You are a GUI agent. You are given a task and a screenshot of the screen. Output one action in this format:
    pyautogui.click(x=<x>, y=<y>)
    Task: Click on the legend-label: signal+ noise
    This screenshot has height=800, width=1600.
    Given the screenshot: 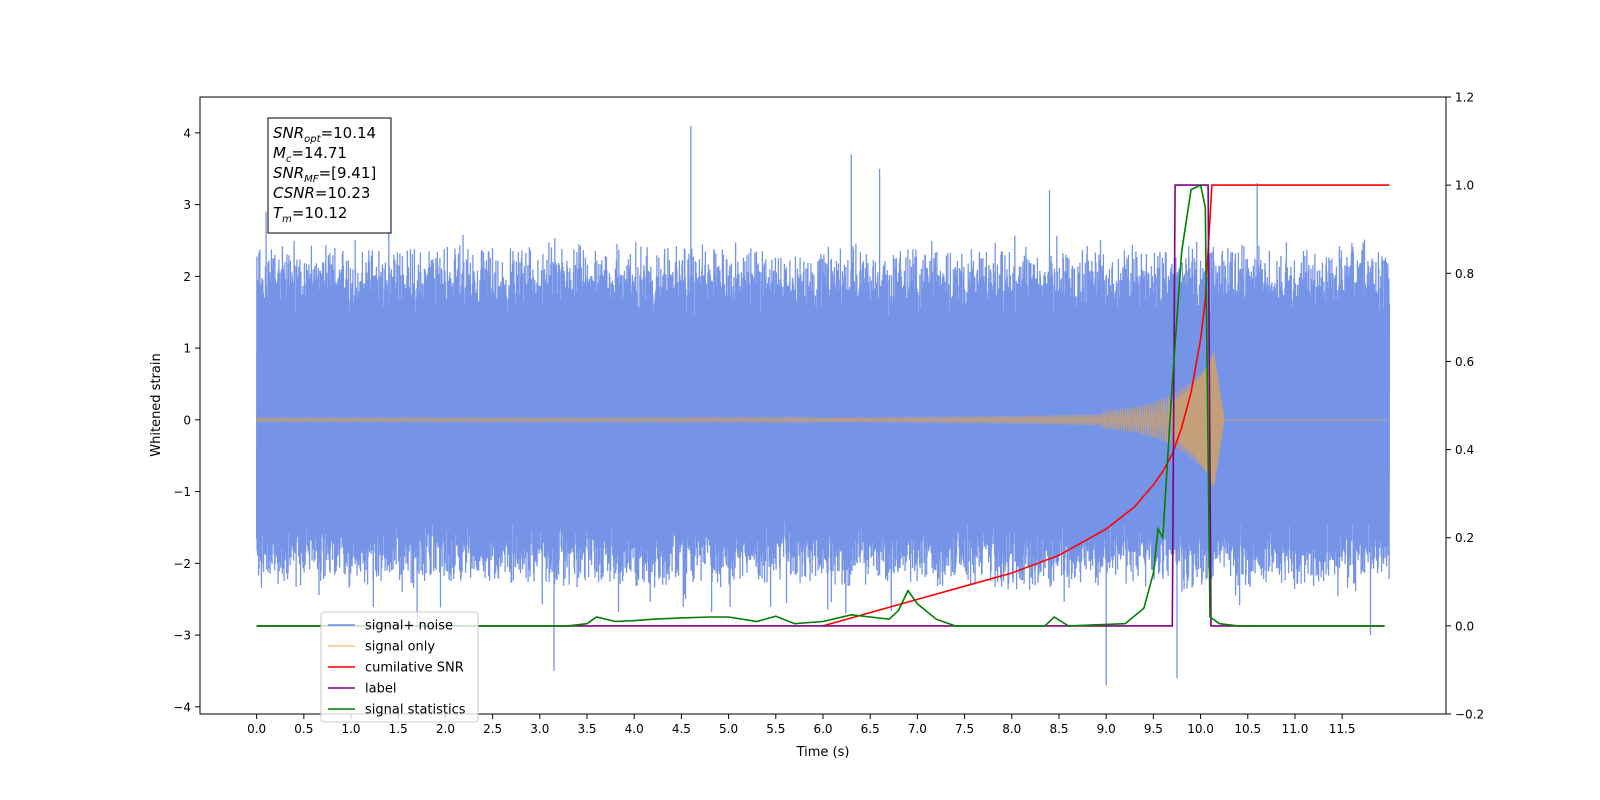 What is the action you would take?
    pyautogui.click(x=409, y=626)
    